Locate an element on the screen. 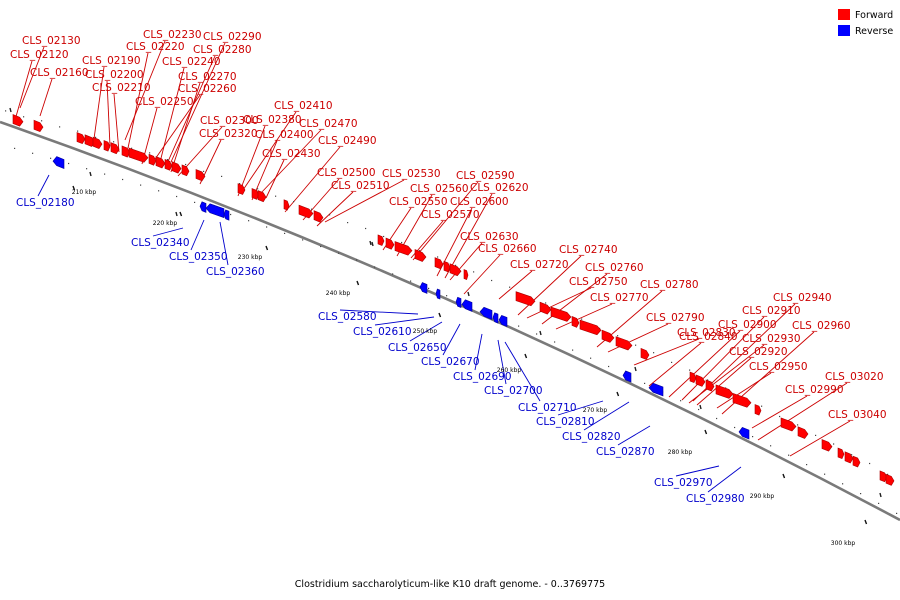 The image size is (900, 600). forward-gene-label: CLS_02130 is located at coordinates (51, 41).